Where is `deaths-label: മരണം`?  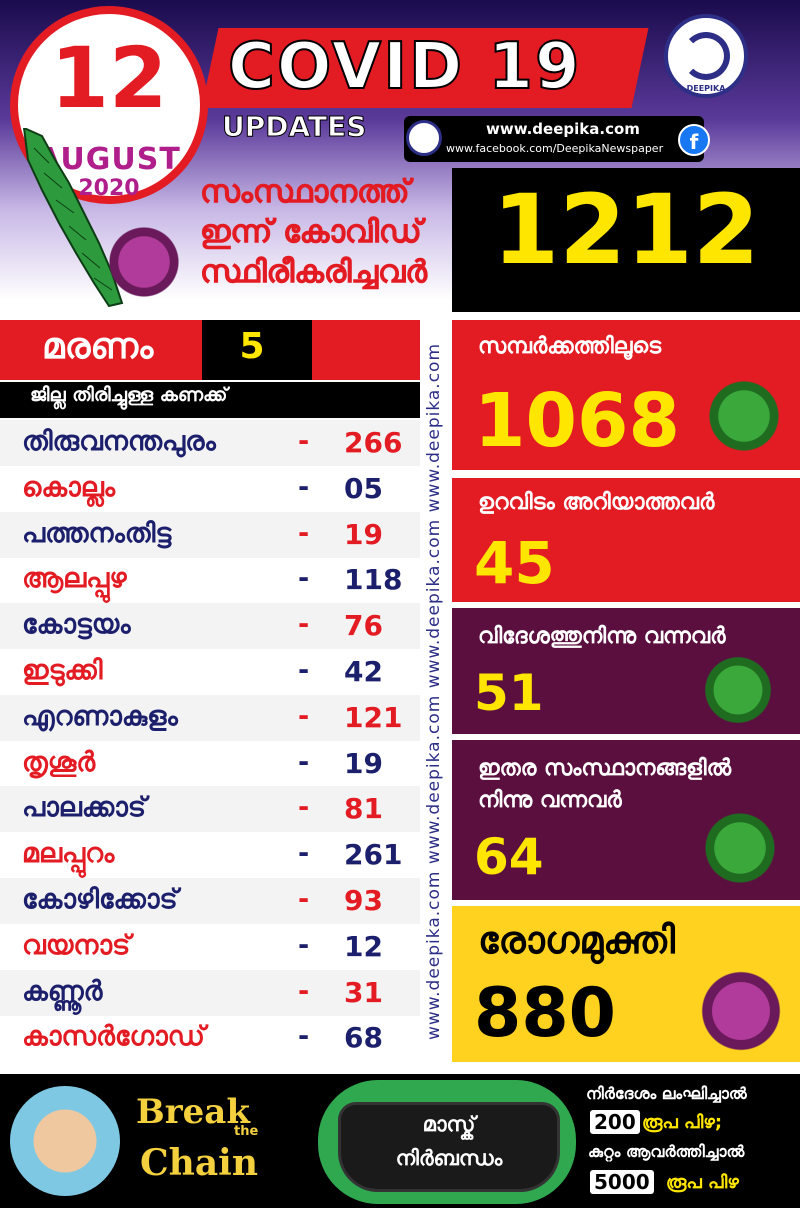
deaths-label: മരണം is located at coordinates (98, 346).